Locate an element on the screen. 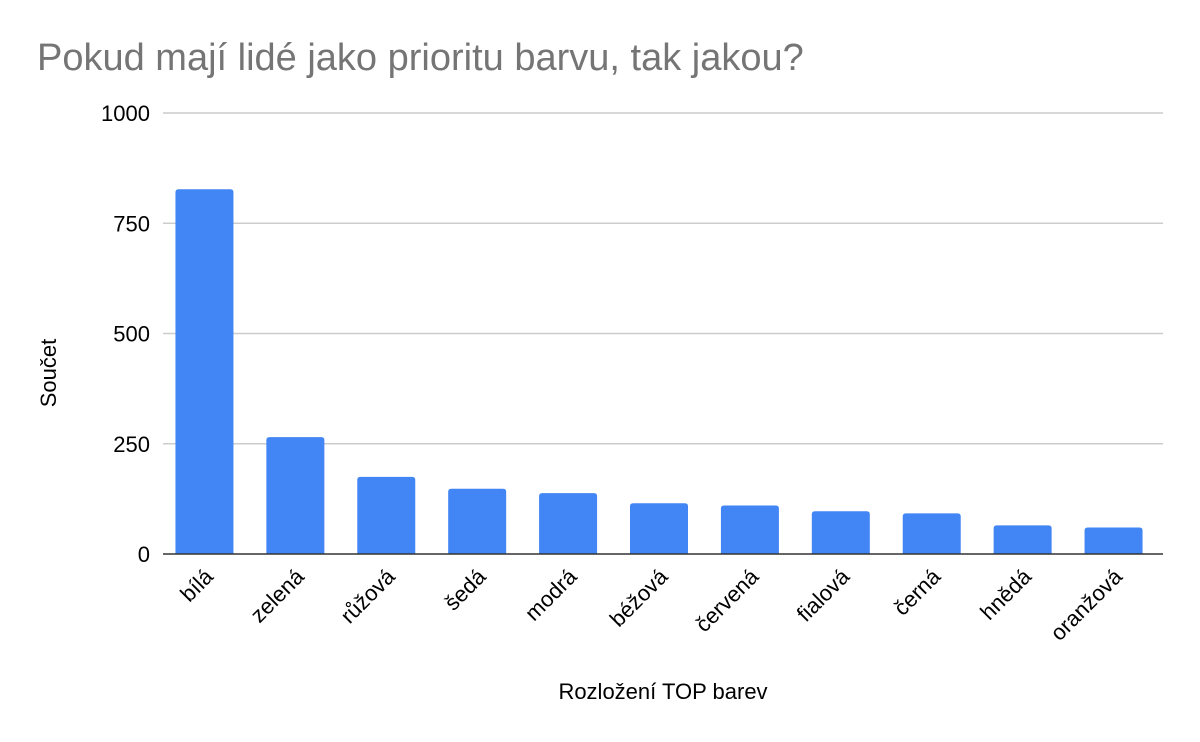 This screenshot has width=1200, height=742. x-tick-label: bílá is located at coordinates (196, 584).